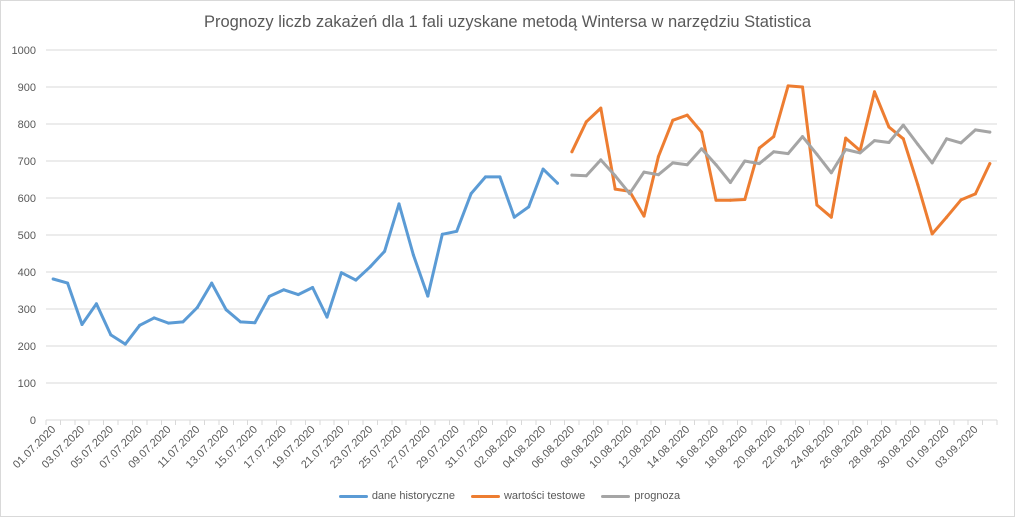 This screenshot has width=1015, height=517. What do you see at coordinates (781, 160) in the screenshot?
I see `series-2-line` at bounding box center [781, 160].